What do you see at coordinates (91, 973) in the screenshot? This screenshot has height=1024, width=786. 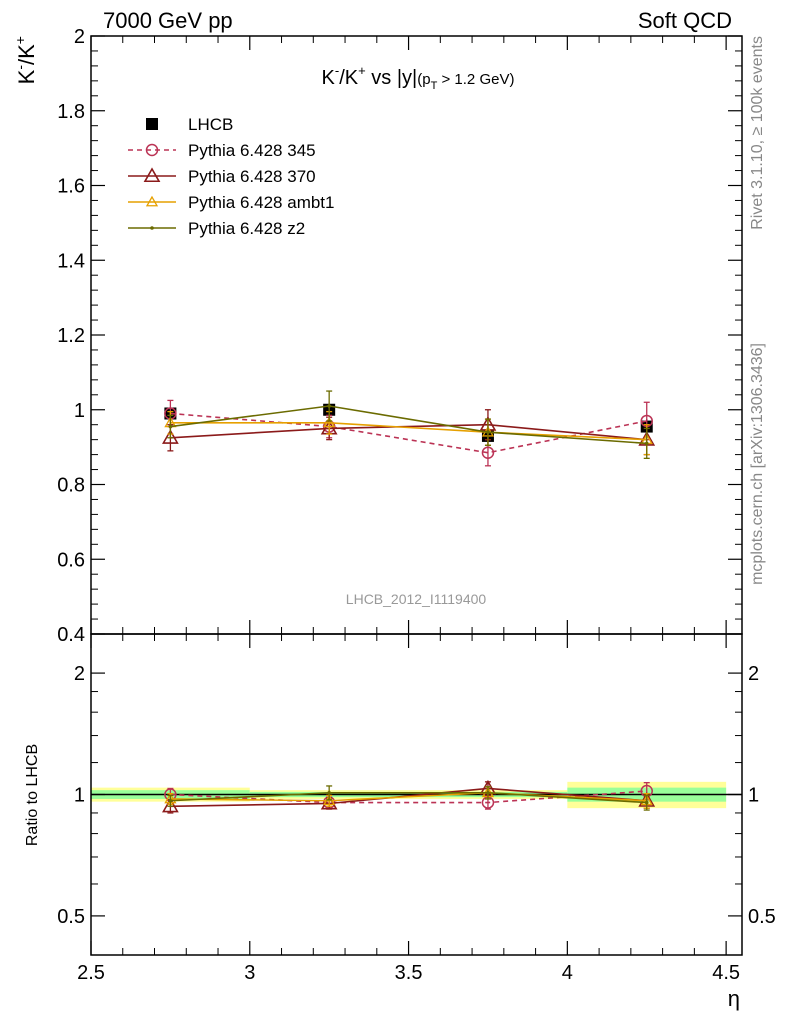 I see `x-tick-label: 2.5` at bounding box center [91, 973].